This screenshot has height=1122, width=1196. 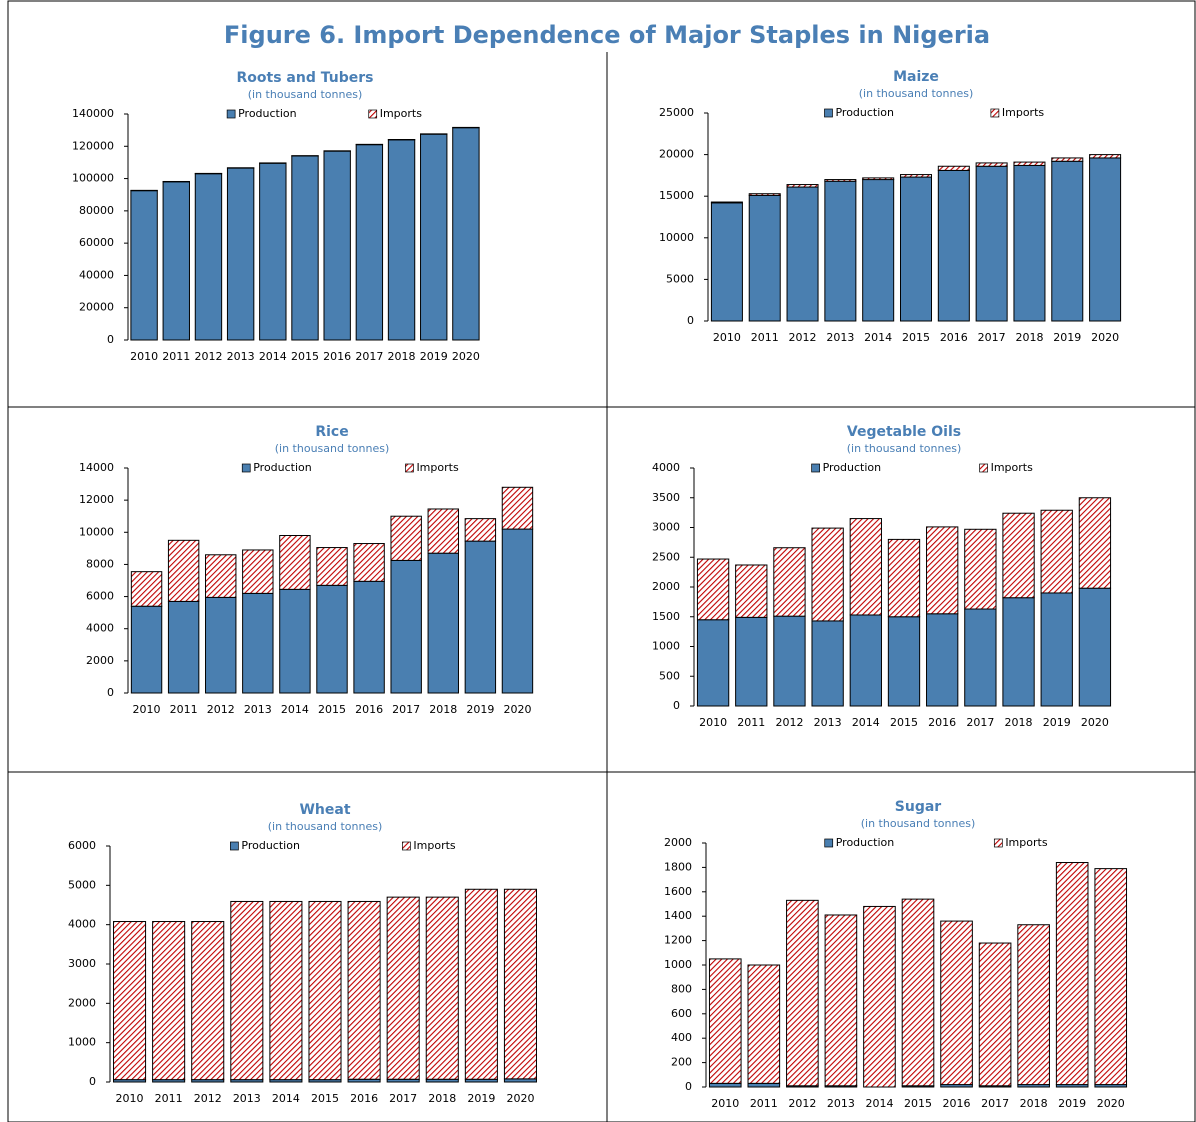 I want to click on y-tick-label: 800, so click(x=681, y=988).